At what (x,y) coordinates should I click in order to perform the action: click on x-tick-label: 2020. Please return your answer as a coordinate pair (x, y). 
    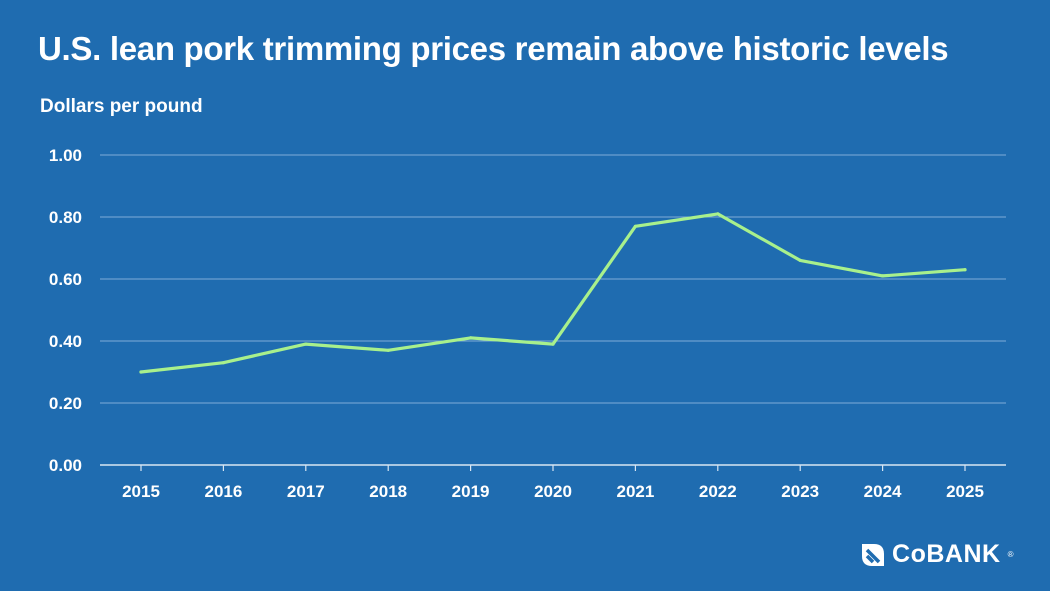
    Looking at the image, I should click on (553, 491).